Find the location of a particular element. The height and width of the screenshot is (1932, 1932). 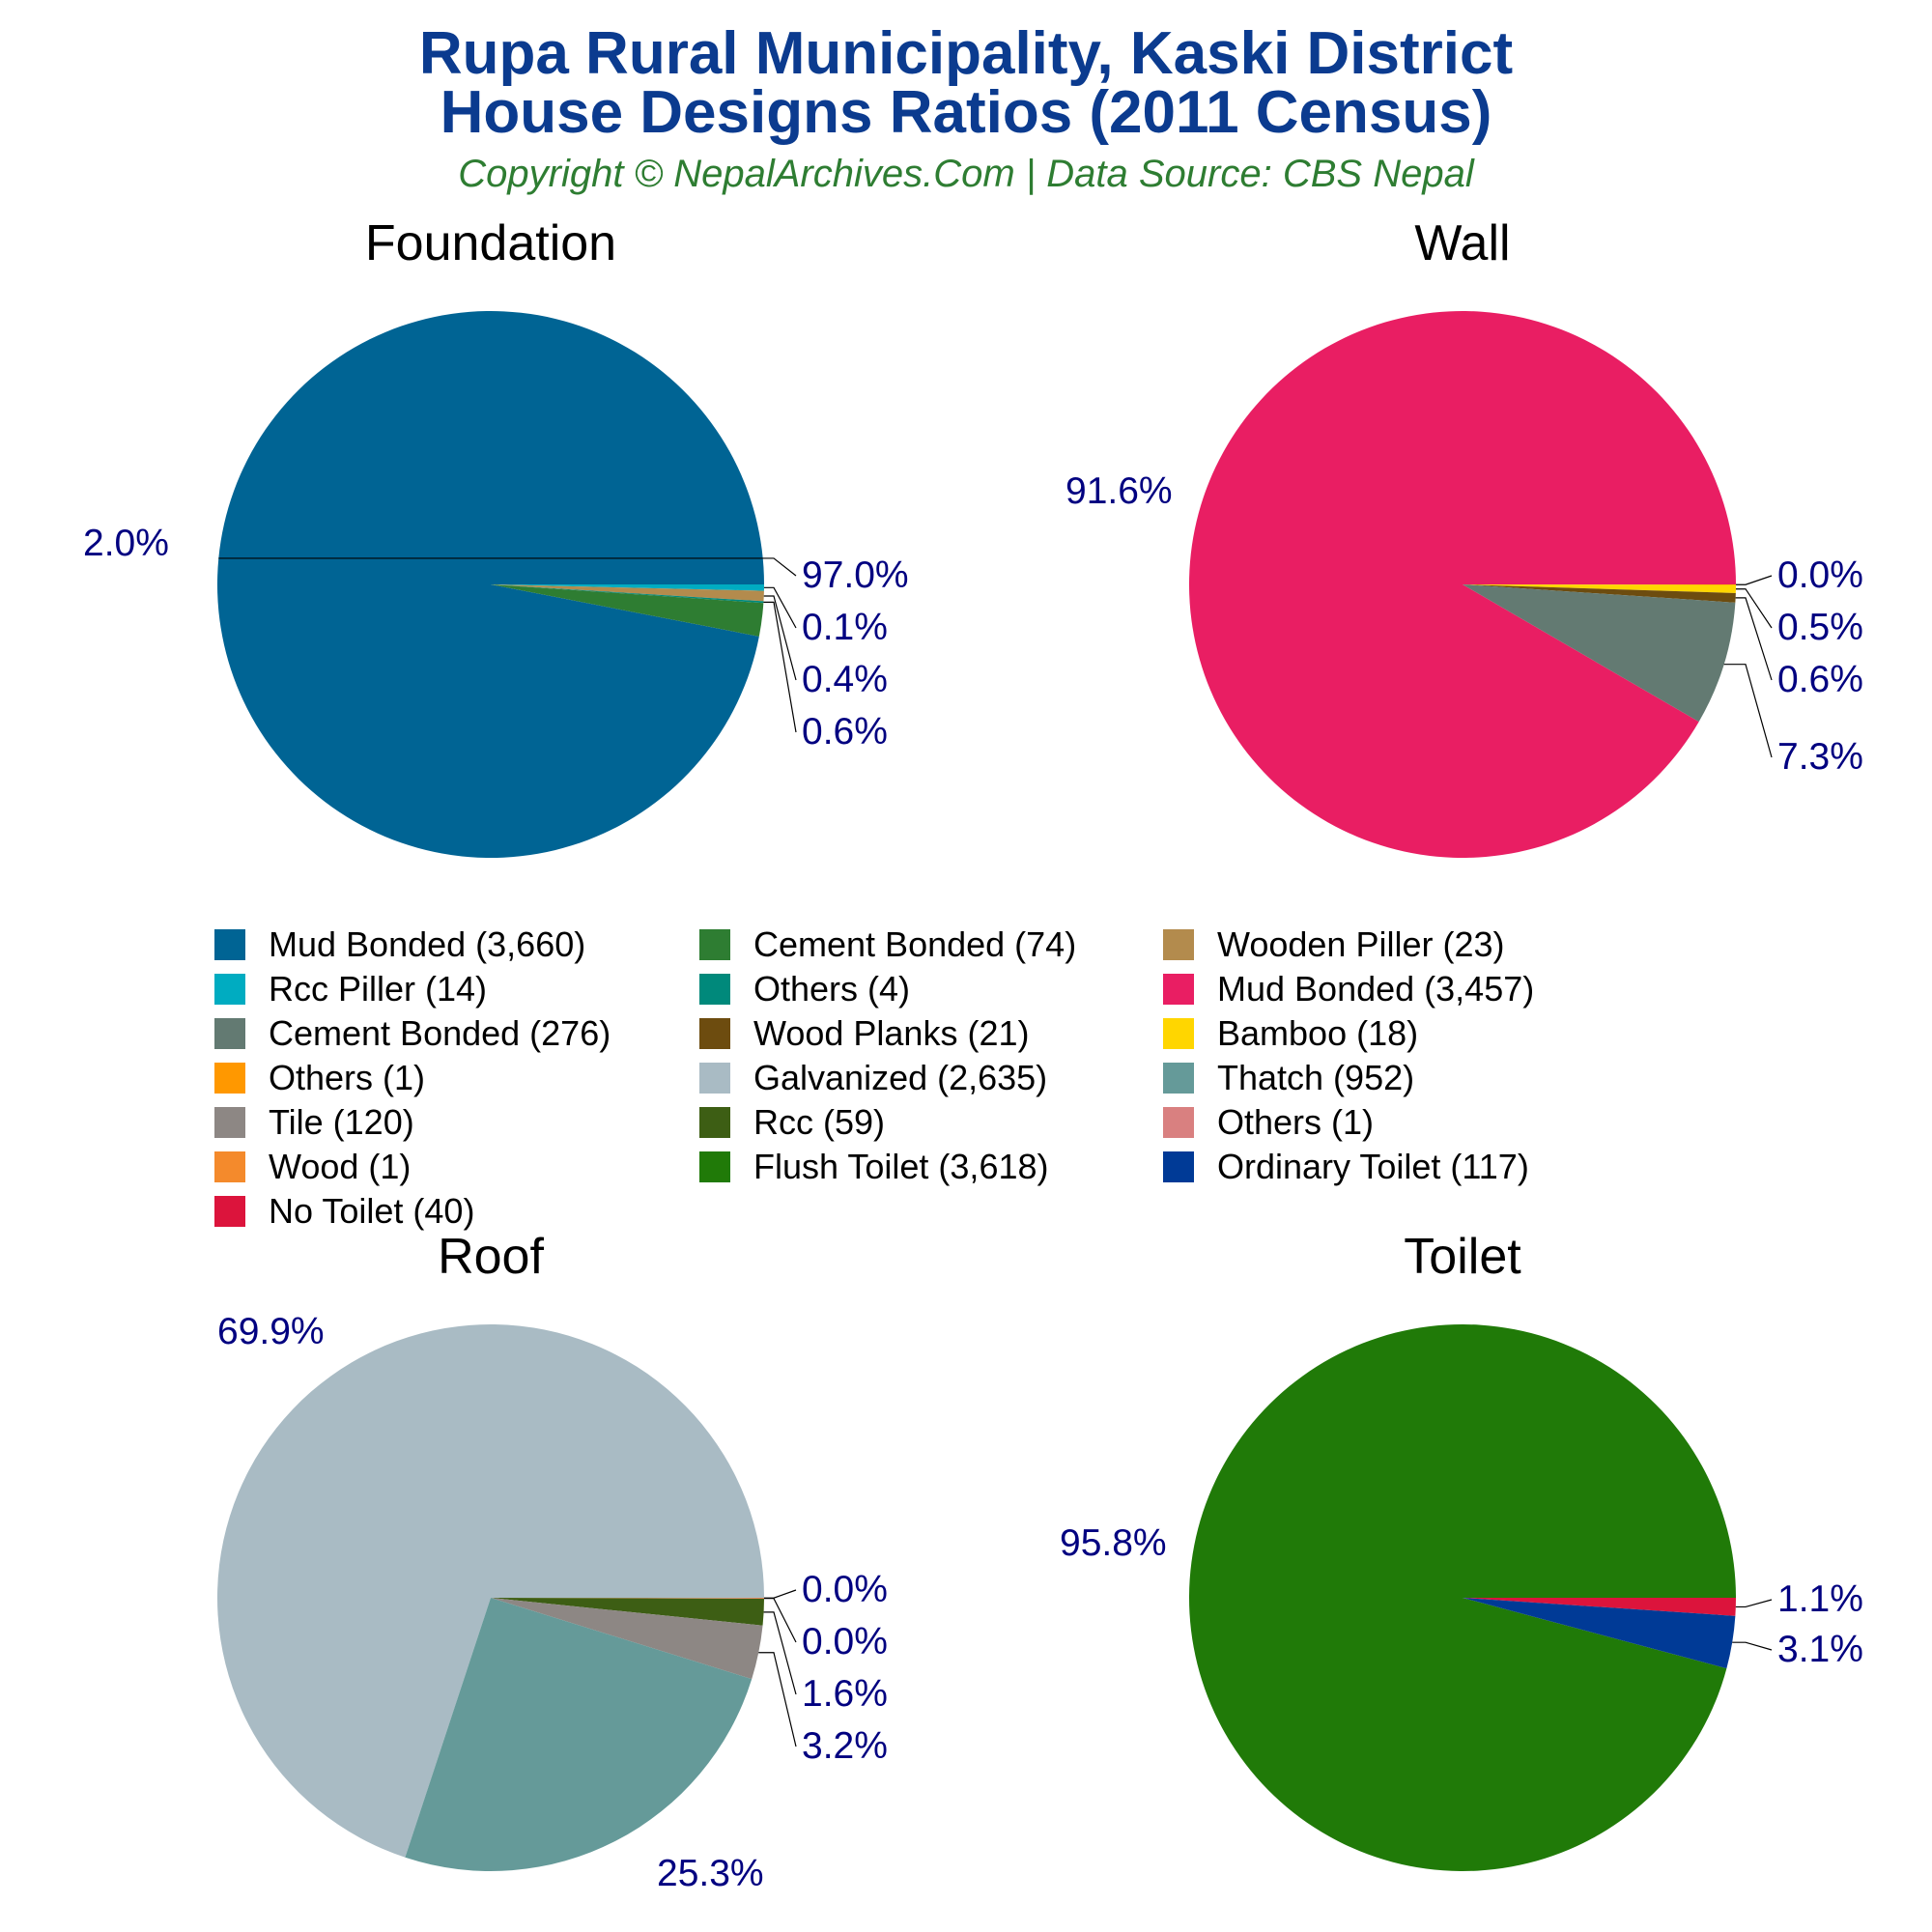

leader-line-wall-bamboo is located at coordinates (1754, 608).